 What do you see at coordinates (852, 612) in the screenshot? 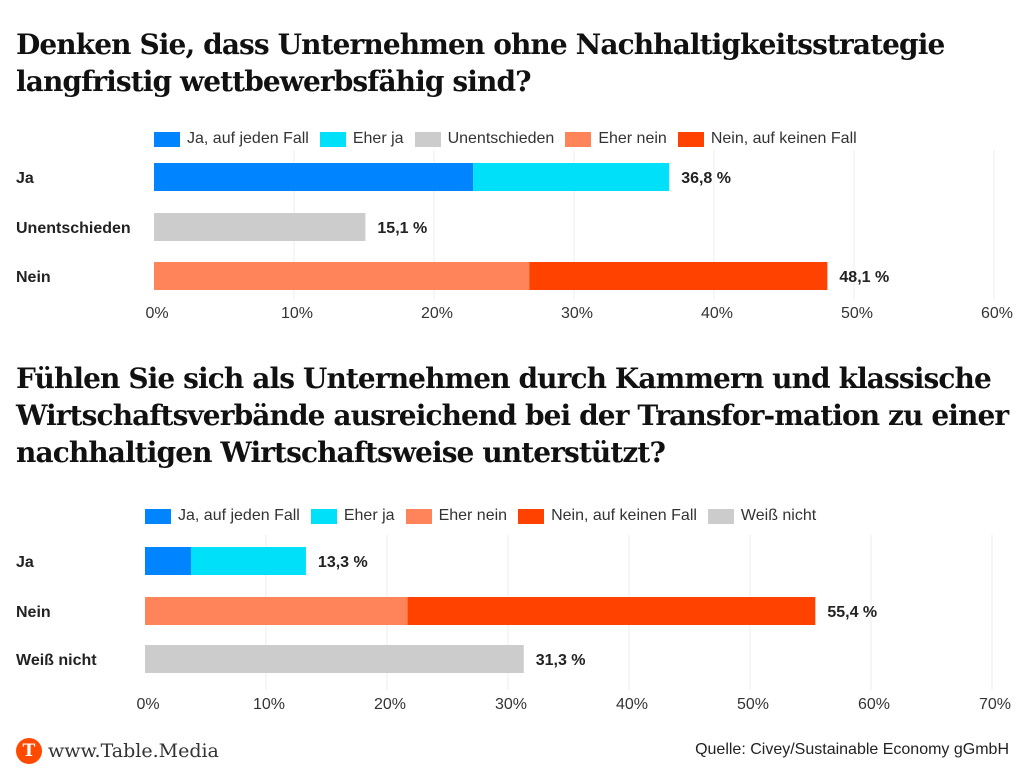
I see `data-label: 55,4 %` at bounding box center [852, 612].